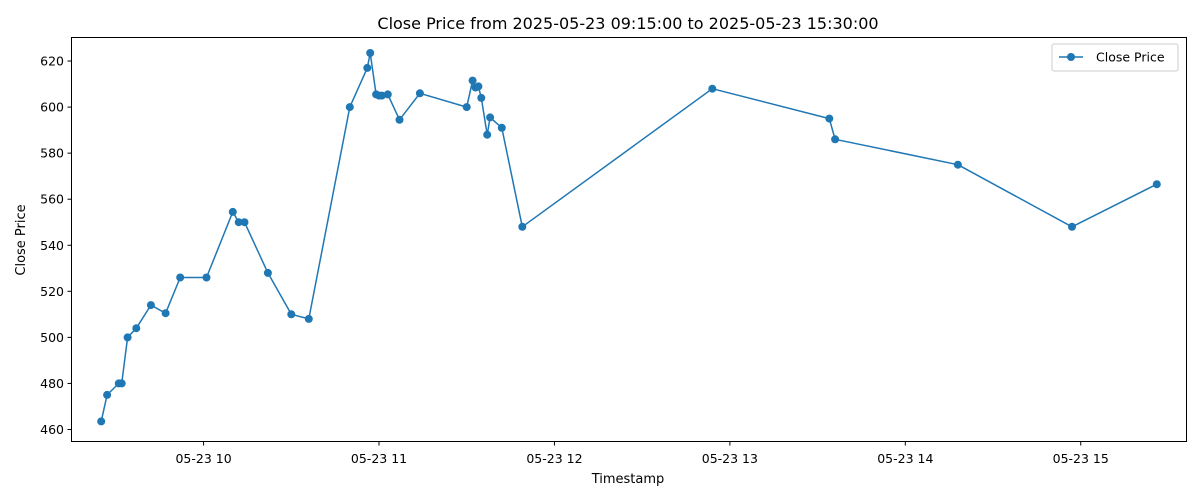 Image resolution: width=1200 pixels, height=500 pixels. What do you see at coordinates (52, 291) in the screenshot?
I see `y-tick-label: 520` at bounding box center [52, 291].